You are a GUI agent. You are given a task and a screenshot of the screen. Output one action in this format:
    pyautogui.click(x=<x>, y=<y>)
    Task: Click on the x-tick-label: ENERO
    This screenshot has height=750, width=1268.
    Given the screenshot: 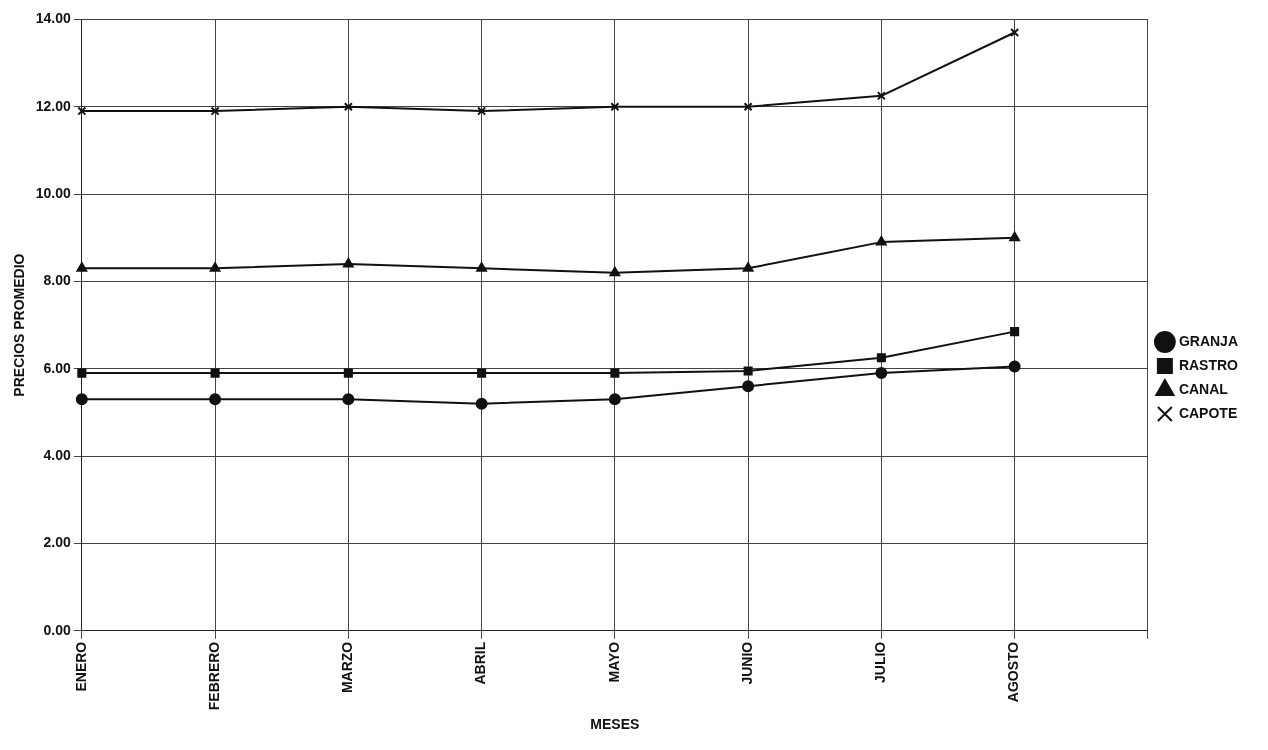 What is the action you would take?
    pyautogui.click(x=80, y=666)
    